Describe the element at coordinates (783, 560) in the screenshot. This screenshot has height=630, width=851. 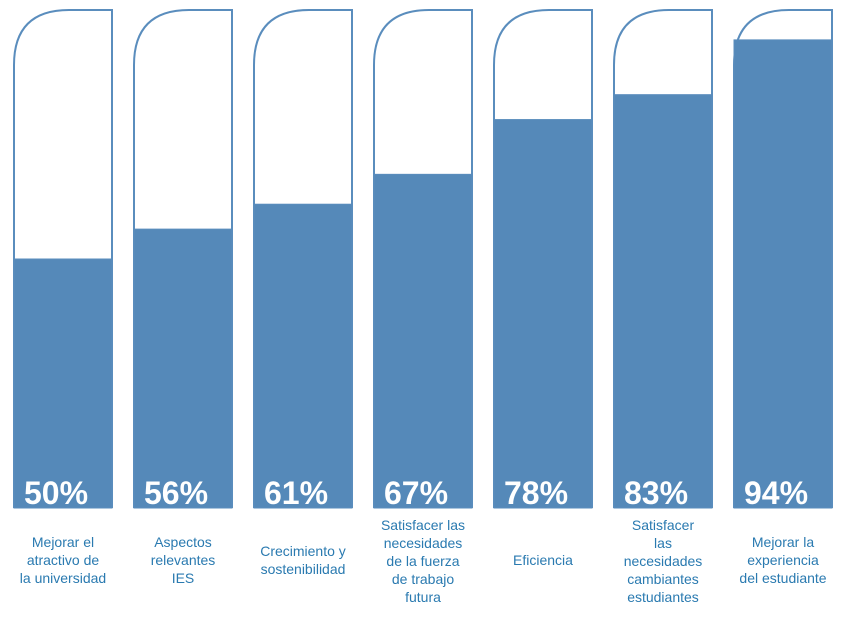
I see `category-label-6: Mejorar la experiencia del estudiante` at that location.